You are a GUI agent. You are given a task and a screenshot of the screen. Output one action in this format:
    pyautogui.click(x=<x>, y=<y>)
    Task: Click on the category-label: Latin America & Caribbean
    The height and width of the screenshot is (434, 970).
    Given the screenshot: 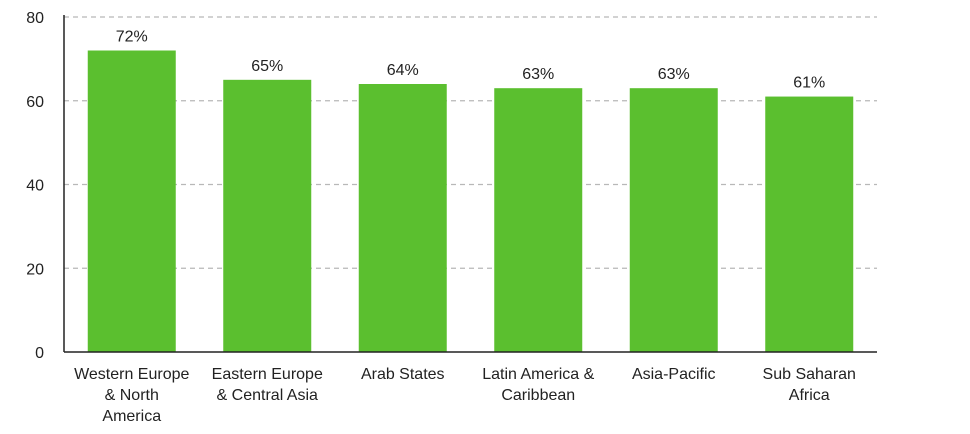 What is the action you would take?
    pyautogui.click(x=538, y=385)
    